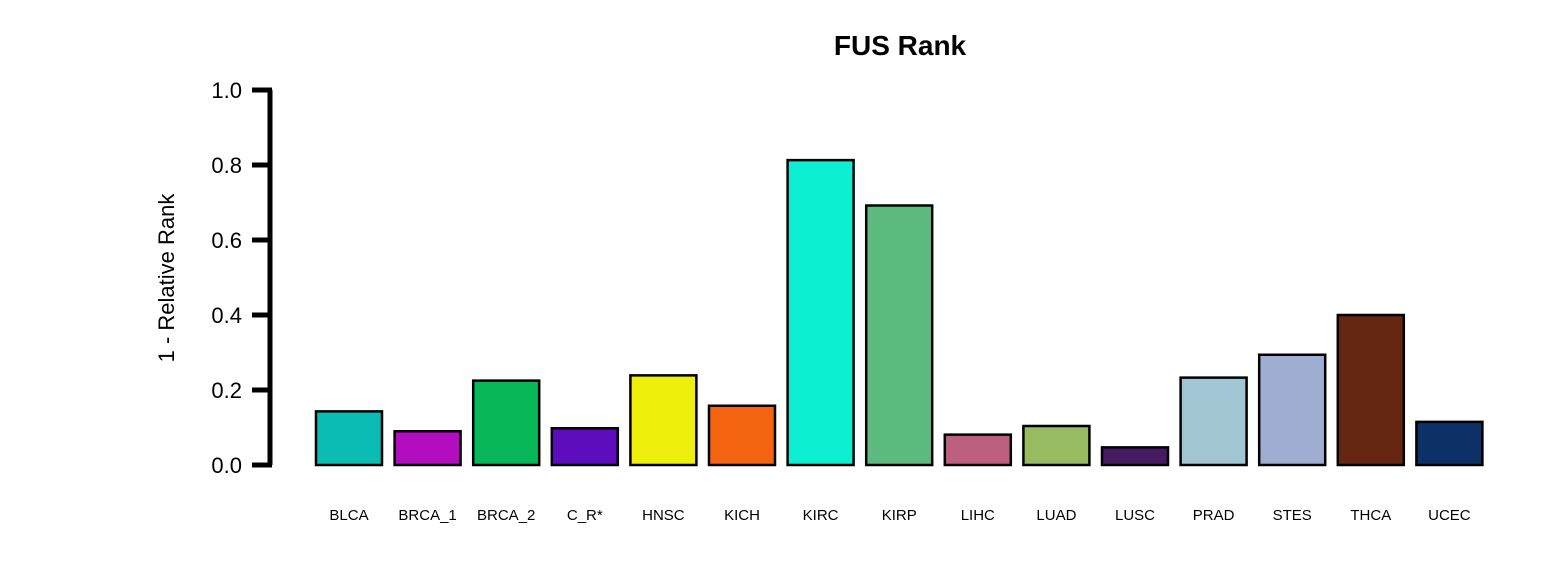 Image resolution: width=1560 pixels, height=586 pixels. I want to click on x-tick-label: KIRC, so click(821, 515).